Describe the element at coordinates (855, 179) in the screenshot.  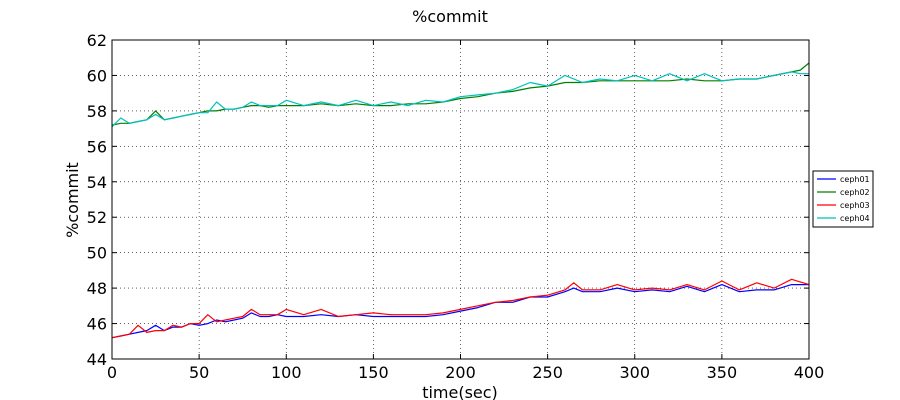
I see `legend-label-ceph01: ceph01` at that location.